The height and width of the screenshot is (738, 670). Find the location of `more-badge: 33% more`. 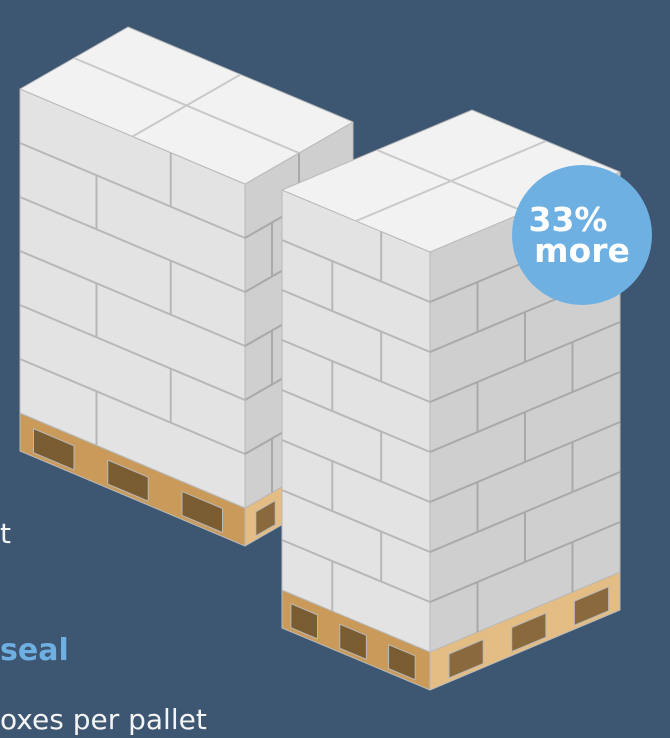

more-badge: 33% more is located at coordinates (582, 235).